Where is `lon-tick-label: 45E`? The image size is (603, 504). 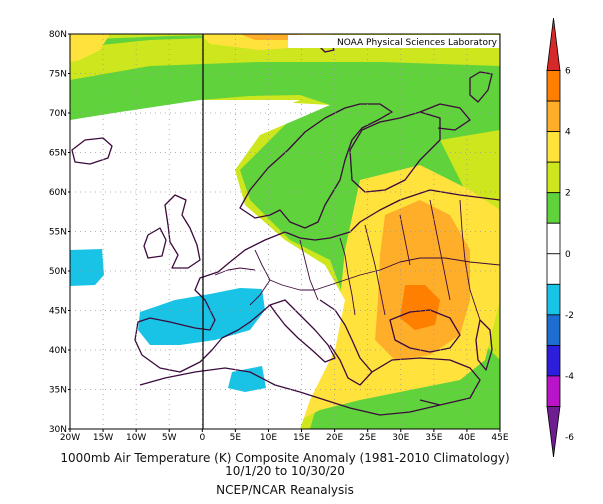
lon-tick-label: 45E is located at coordinates (499, 438).